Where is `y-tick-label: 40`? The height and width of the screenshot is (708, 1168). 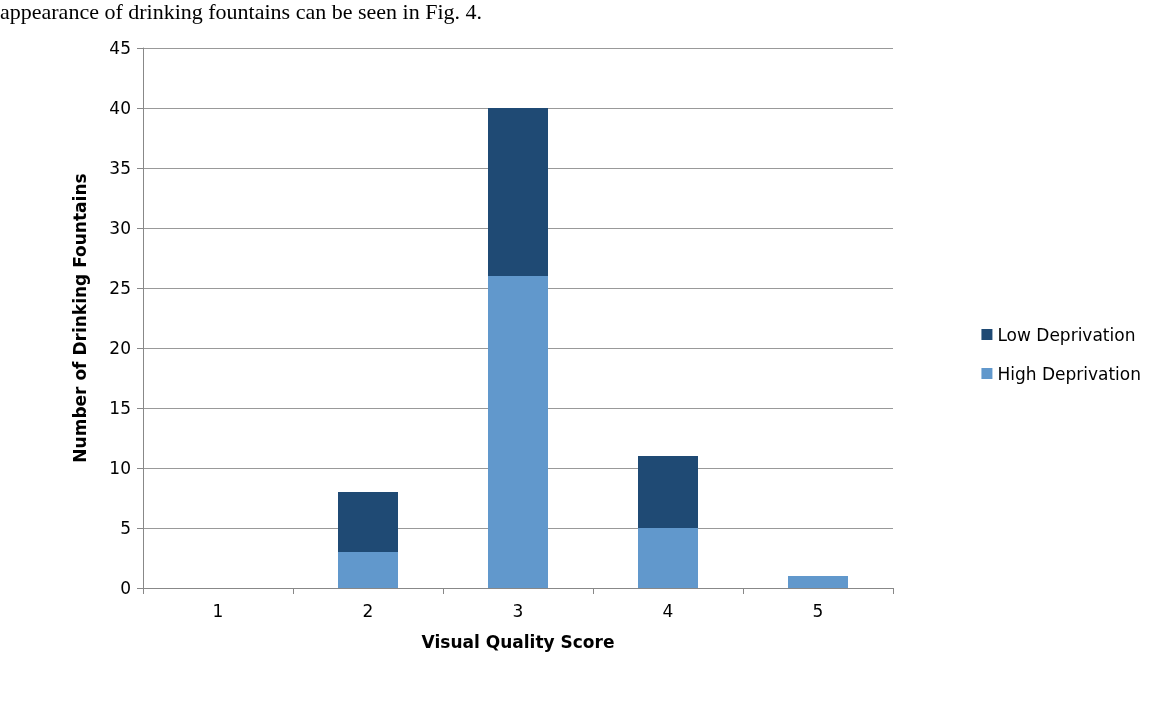
y-tick-label: 40 is located at coordinates (120, 108).